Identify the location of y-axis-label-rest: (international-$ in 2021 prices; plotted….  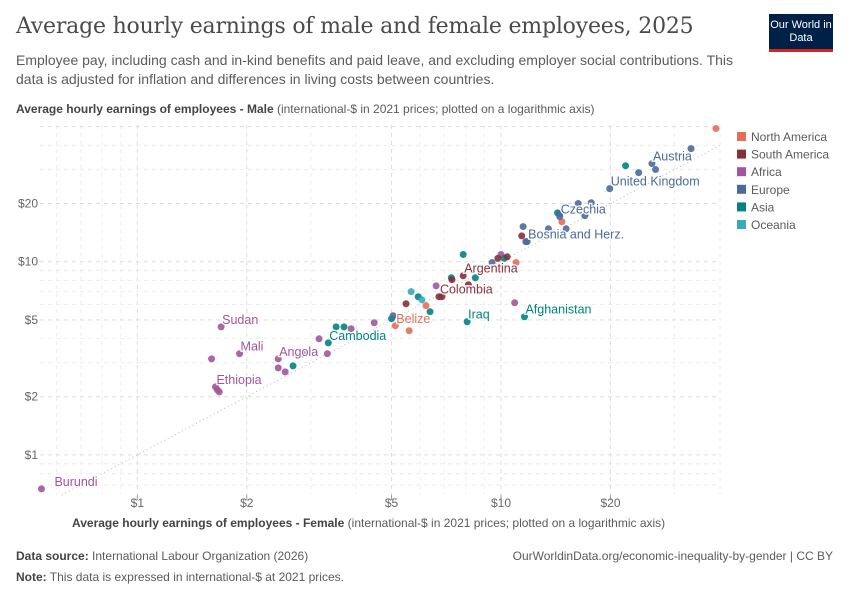
(434, 109).